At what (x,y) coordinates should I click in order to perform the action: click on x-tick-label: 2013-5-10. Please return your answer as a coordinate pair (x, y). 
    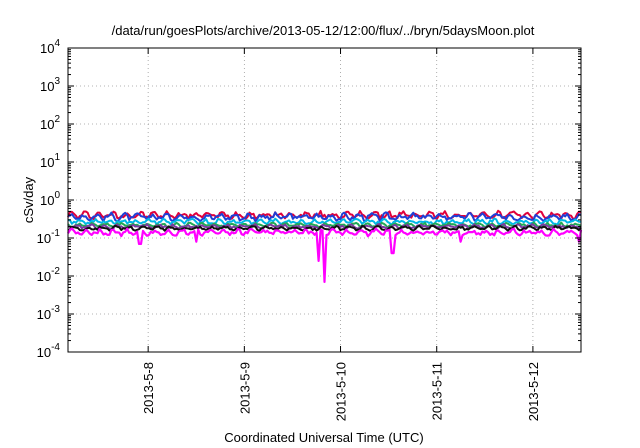
    Looking at the image, I should click on (341, 391).